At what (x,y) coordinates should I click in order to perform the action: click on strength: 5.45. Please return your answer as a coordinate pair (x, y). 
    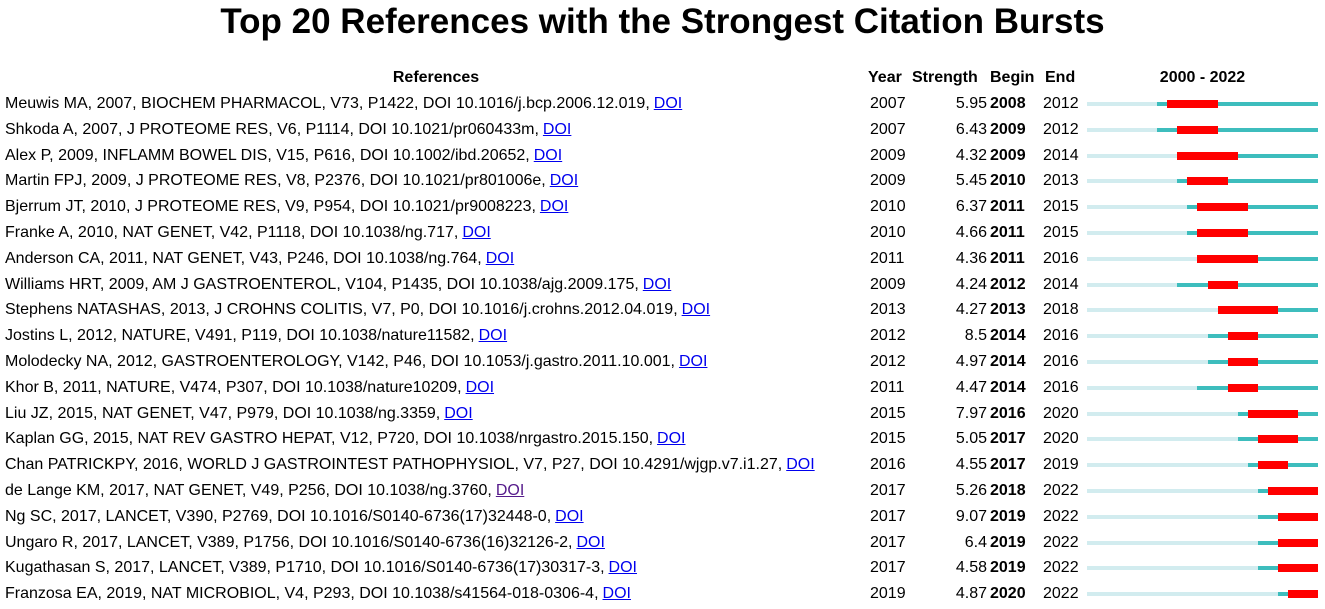
    Looking at the image, I should click on (971, 181).